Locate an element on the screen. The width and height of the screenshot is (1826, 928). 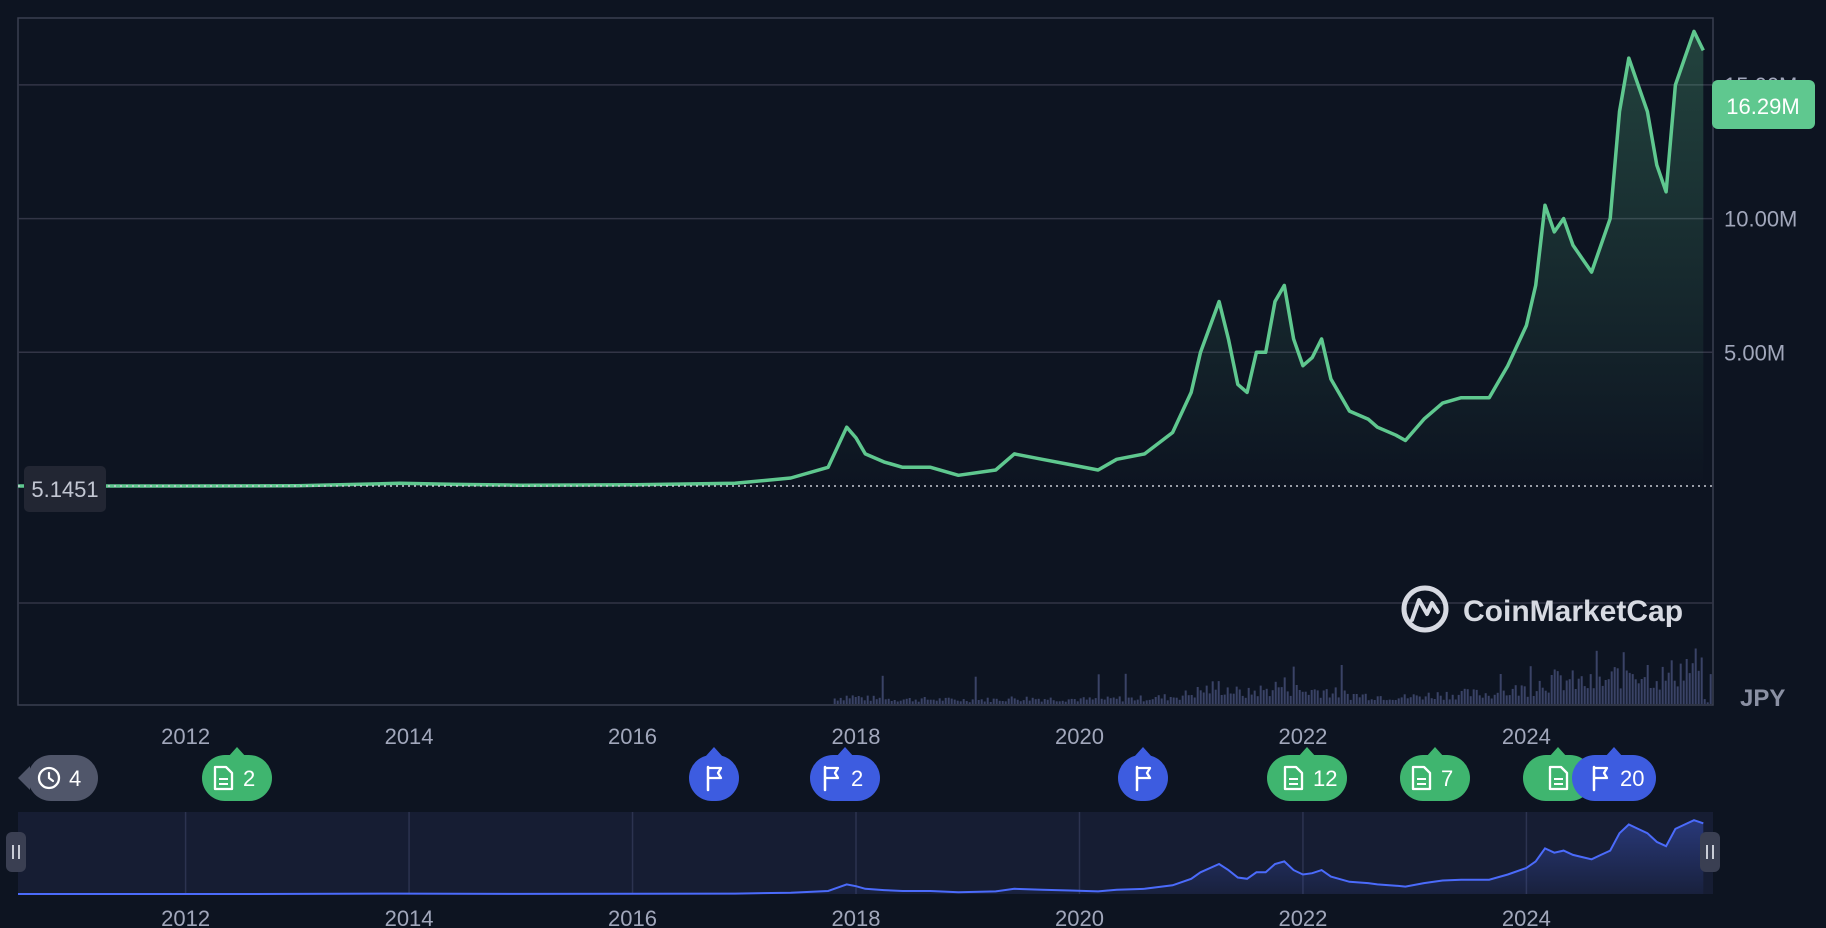
flag-marker: 20 is located at coordinates (1614, 774).